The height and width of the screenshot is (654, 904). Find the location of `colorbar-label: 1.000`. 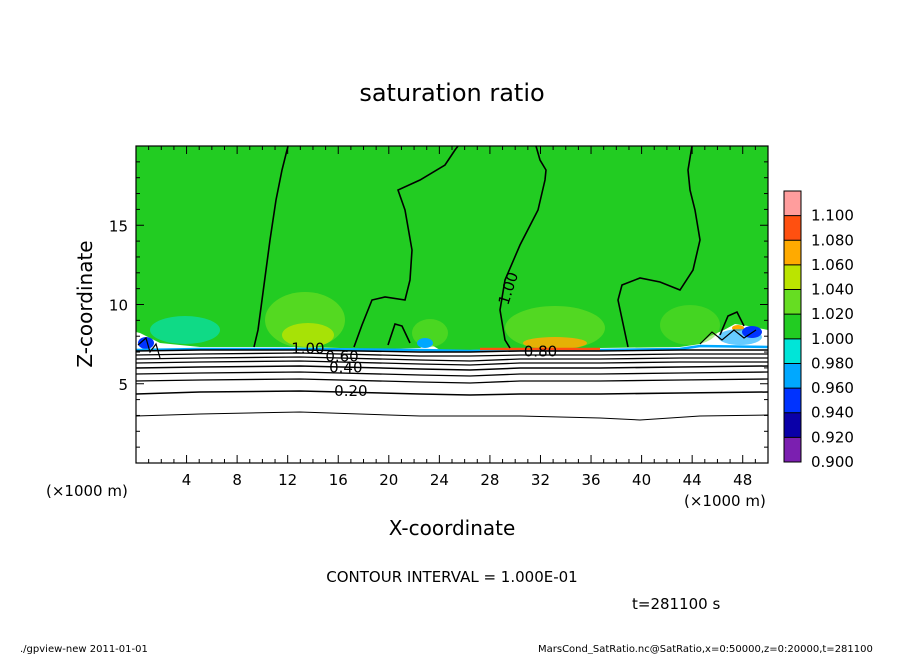

colorbar-label: 1.000 is located at coordinates (832, 339).